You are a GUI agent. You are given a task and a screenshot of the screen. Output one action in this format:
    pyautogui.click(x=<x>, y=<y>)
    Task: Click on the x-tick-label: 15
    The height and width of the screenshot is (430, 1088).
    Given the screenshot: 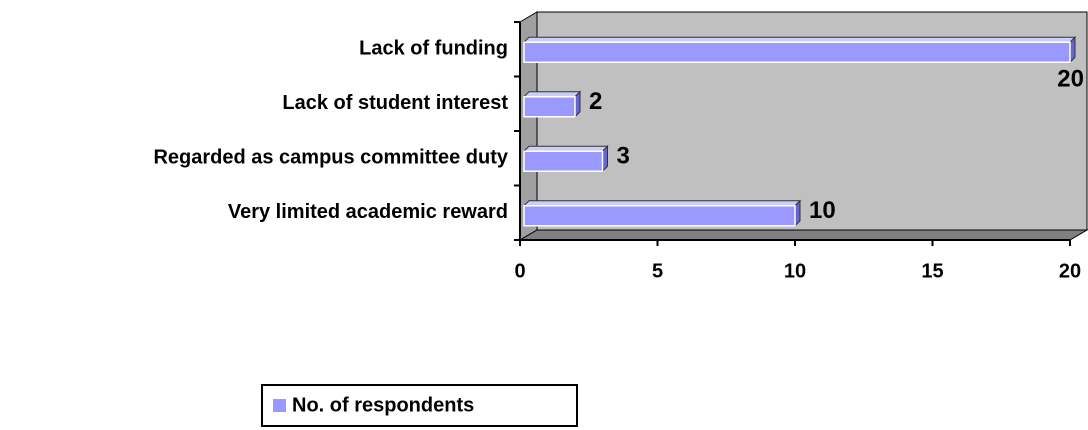 What is the action you would take?
    pyautogui.click(x=932, y=271)
    